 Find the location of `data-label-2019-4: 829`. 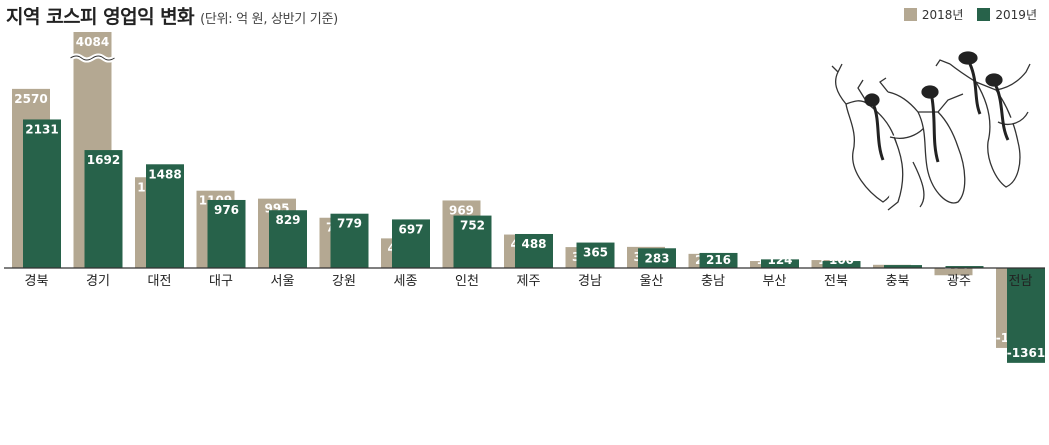

data-label-2019-4: 829 is located at coordinates (287, 220).